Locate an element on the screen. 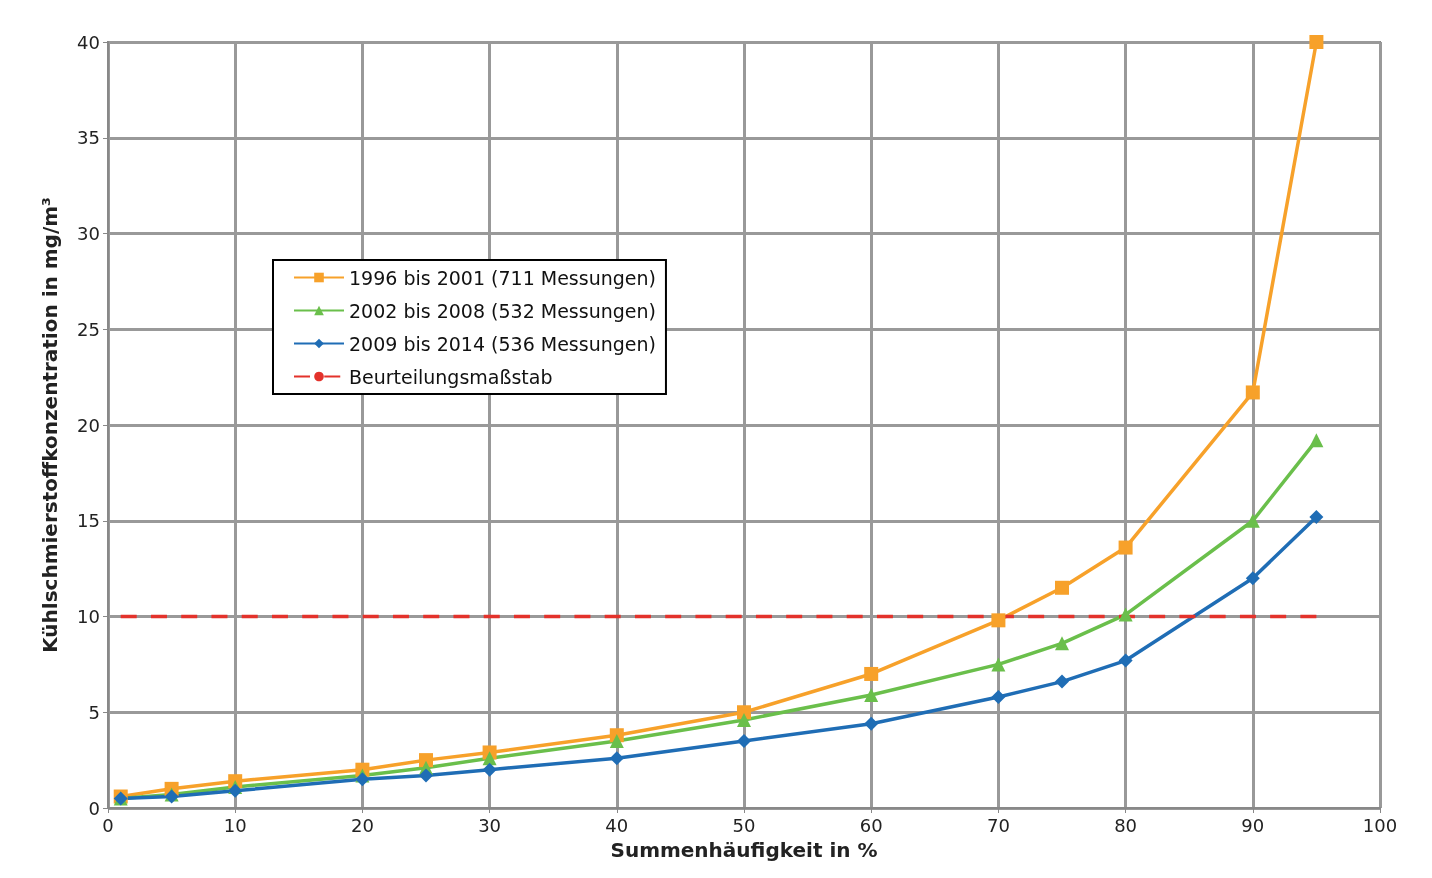 This screenshot has width=1432, height=878. x-tick-label: 80 is located at coordinates (1126, 825).